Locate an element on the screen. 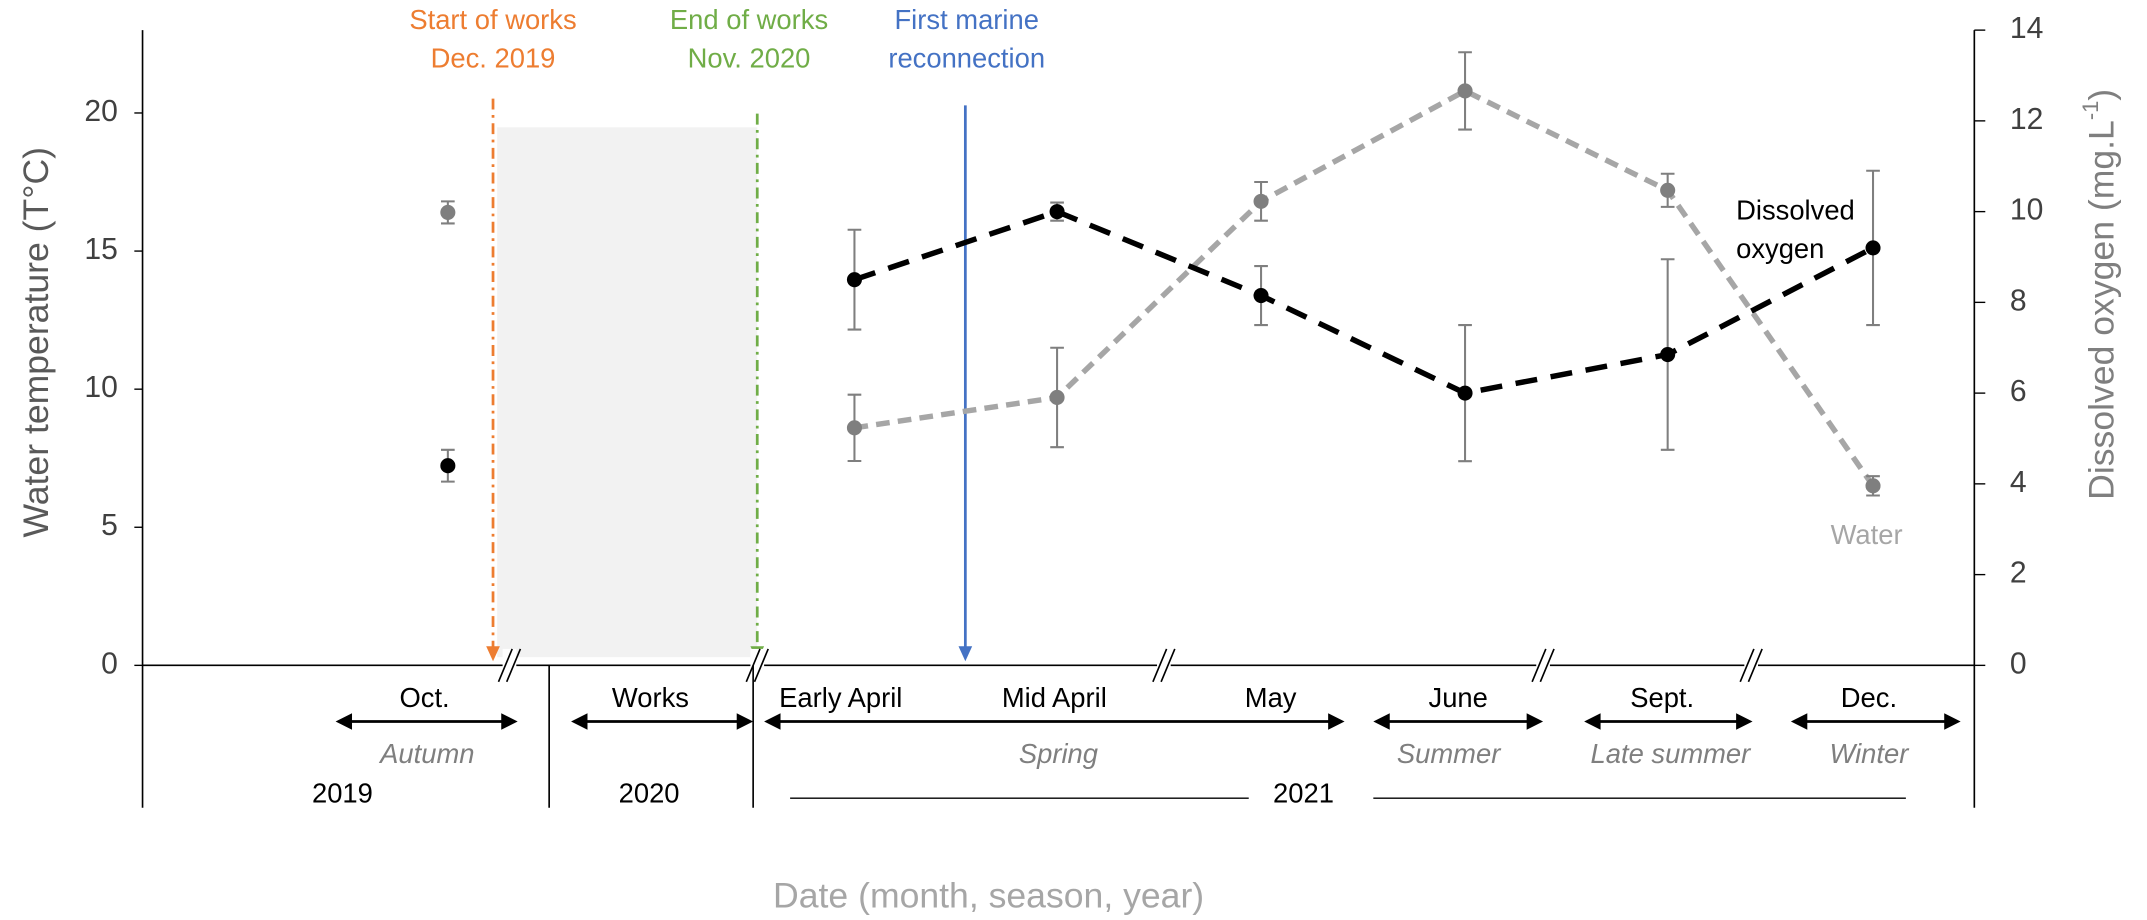 This screenshot has height=920, width=2147. y2-tick-label: 12 is located at coordinates (2027, 119).